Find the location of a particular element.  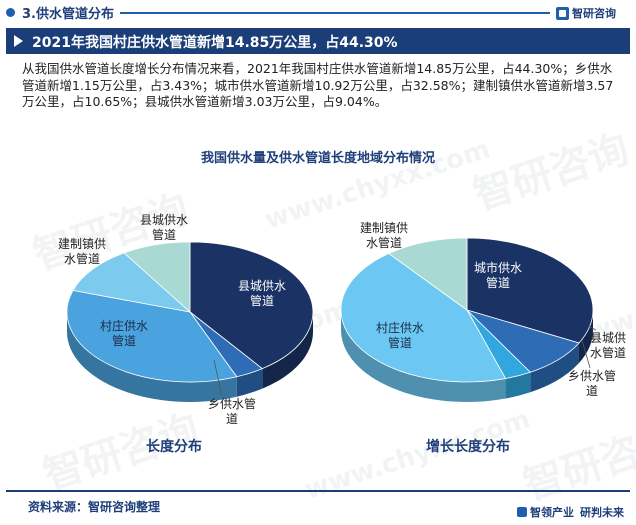

source-note: 资料来源：智研咨询整理 is located at coordinates (94, 507).